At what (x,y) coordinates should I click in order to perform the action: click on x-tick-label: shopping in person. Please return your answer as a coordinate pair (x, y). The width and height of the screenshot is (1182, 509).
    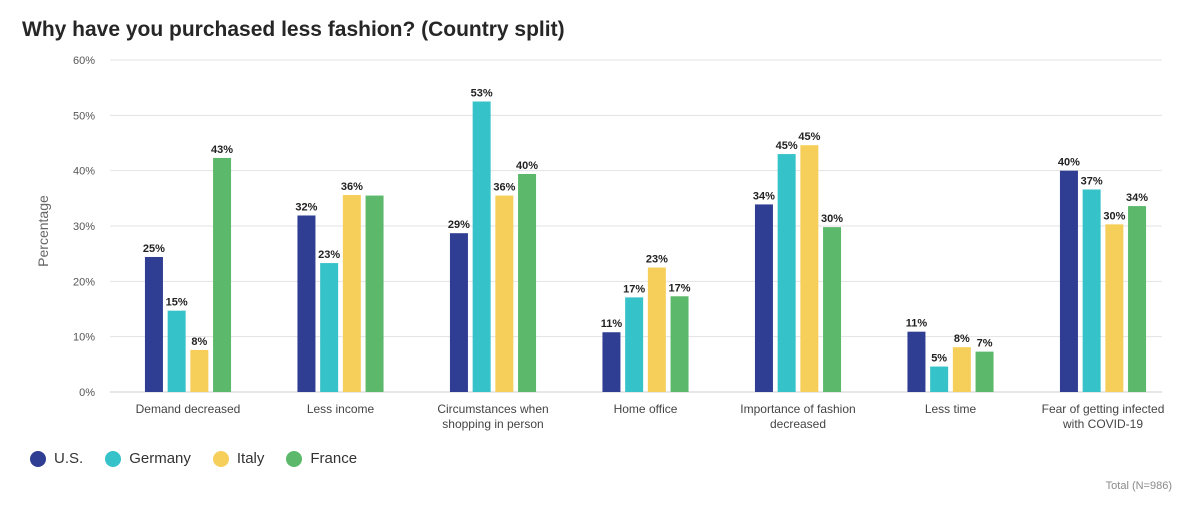
    Looking at the image, I should click on (492, 424).